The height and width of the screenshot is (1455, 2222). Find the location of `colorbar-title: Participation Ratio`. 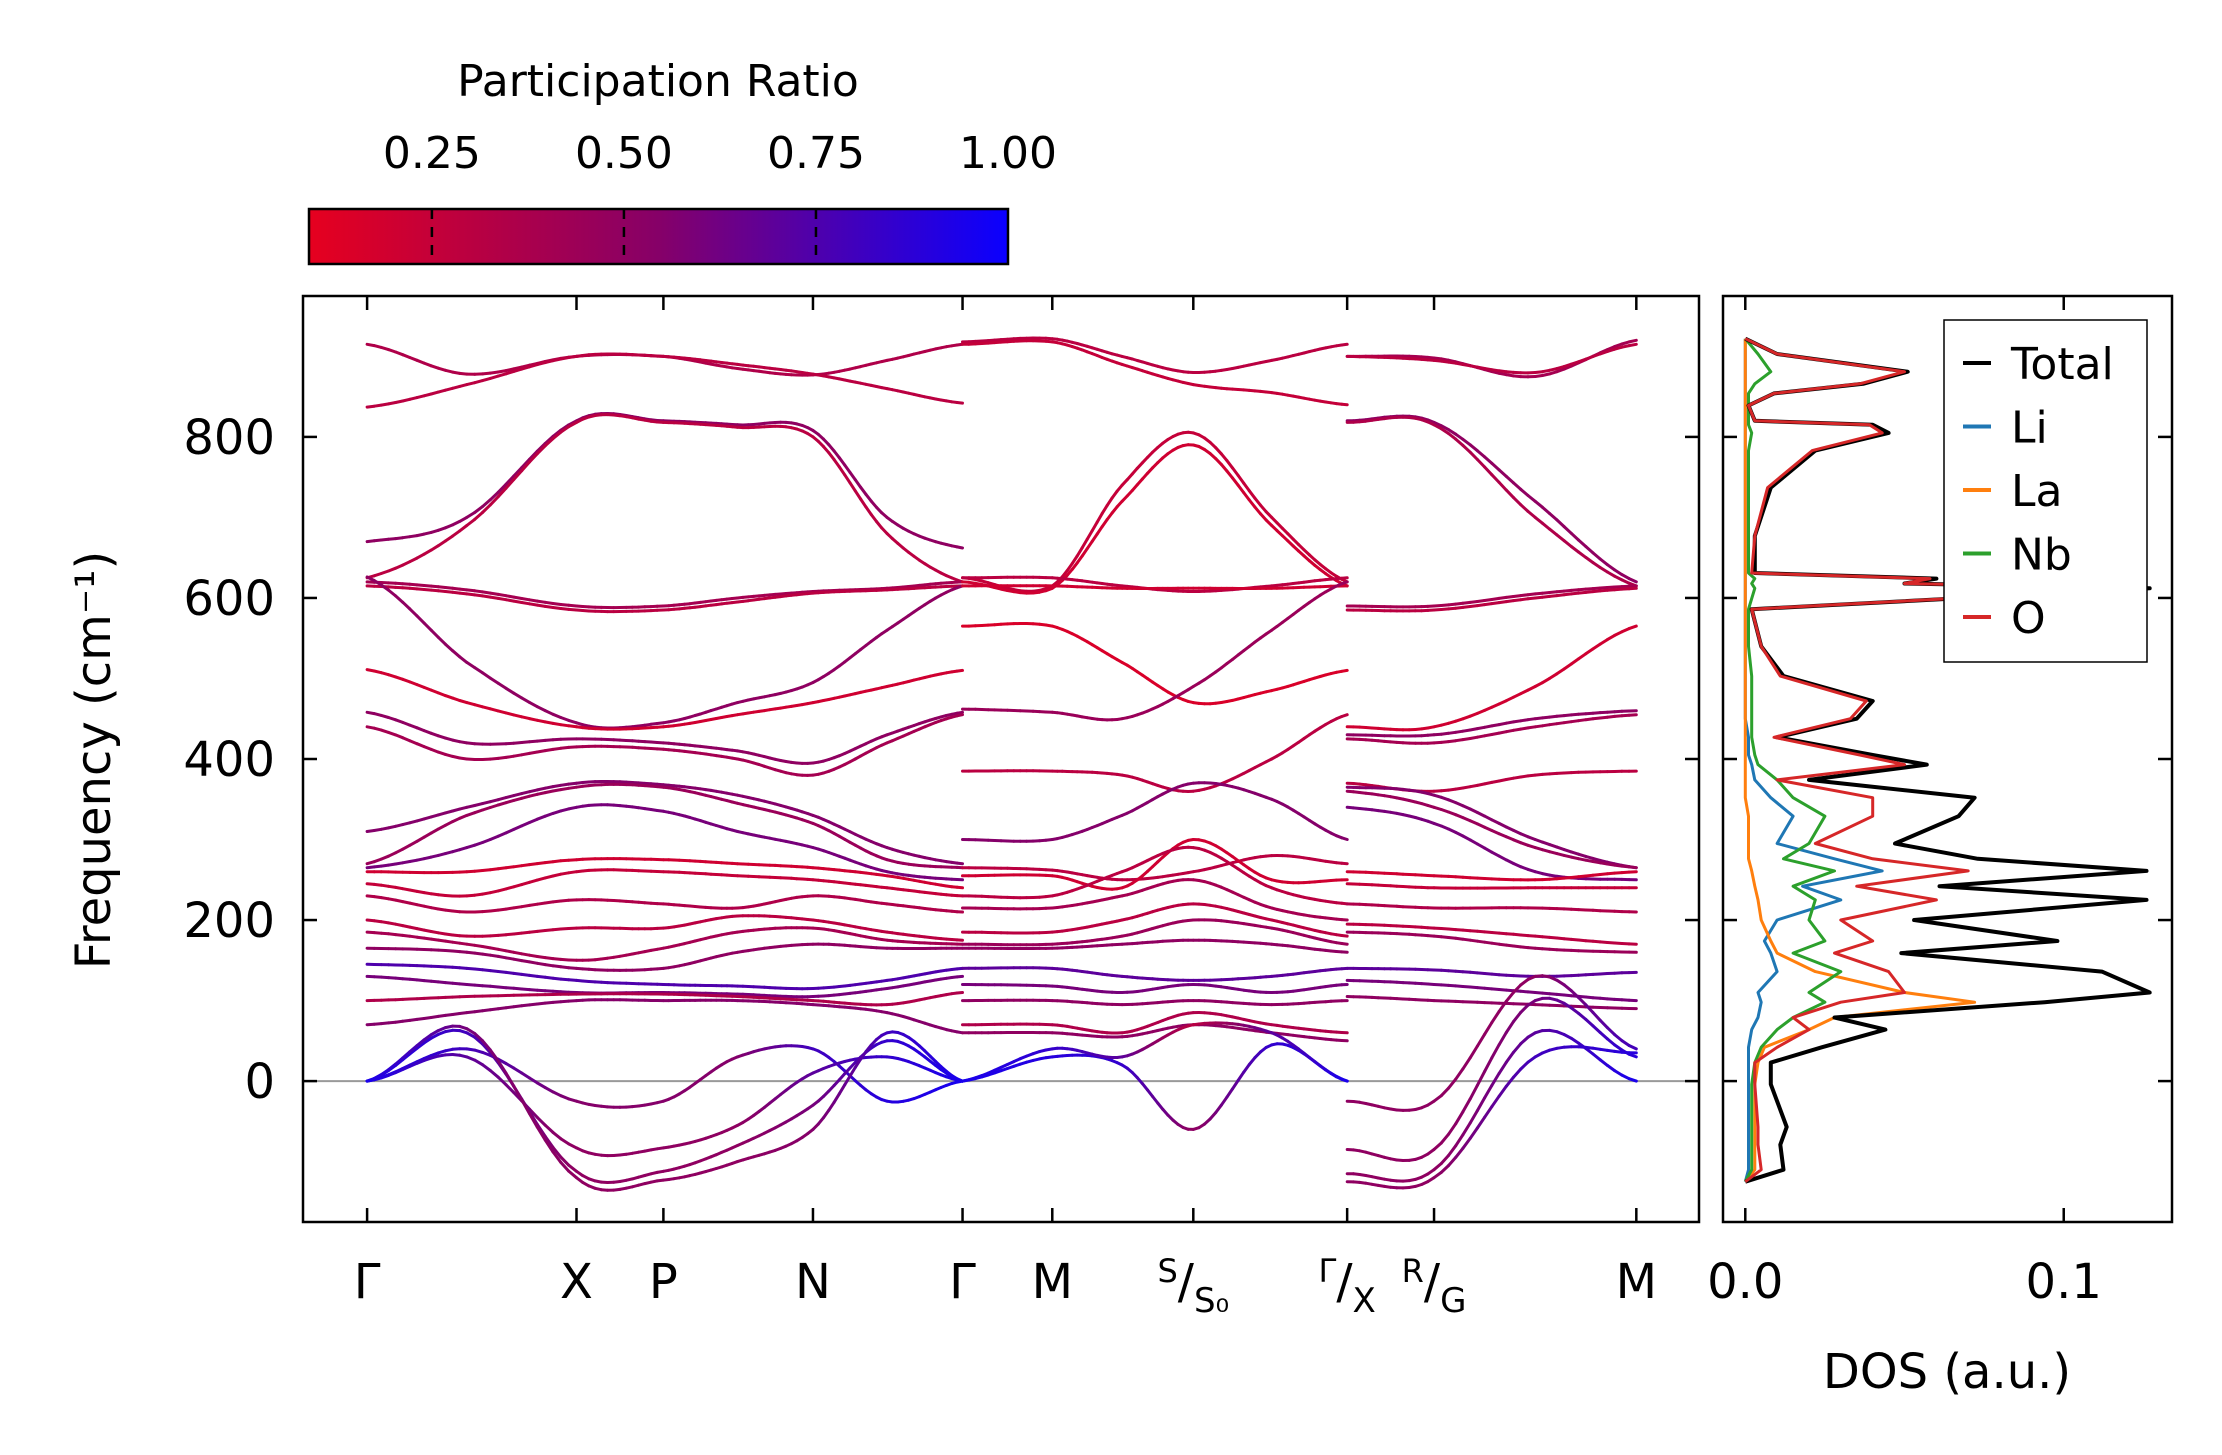

colorbar-title: Participation Ratio is located at coordinates (658, 81).